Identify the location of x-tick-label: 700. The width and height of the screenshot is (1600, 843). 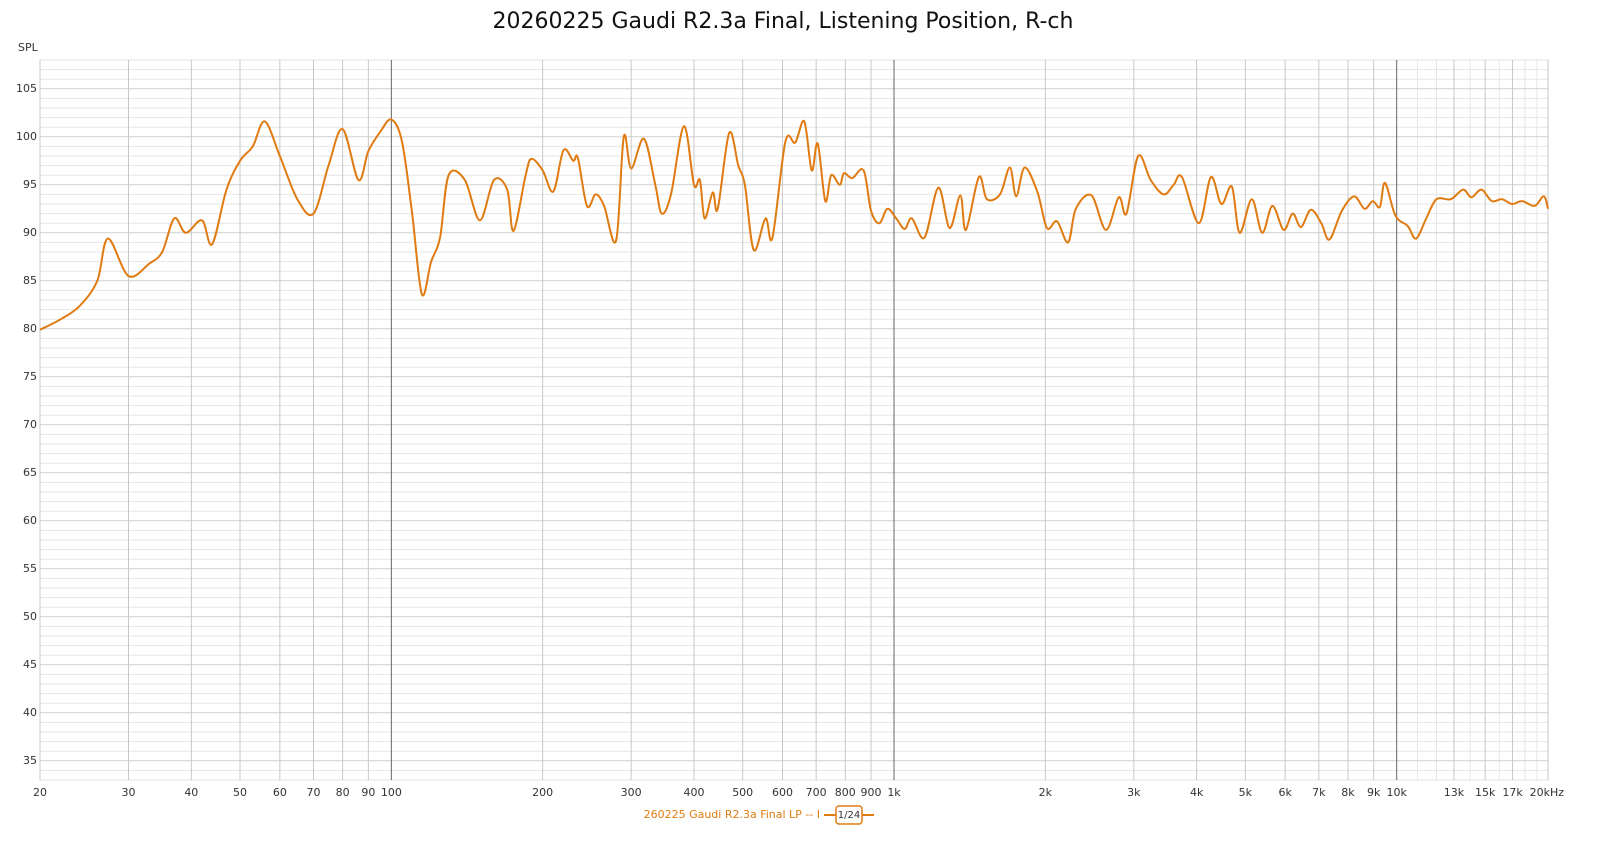
(816, 792).